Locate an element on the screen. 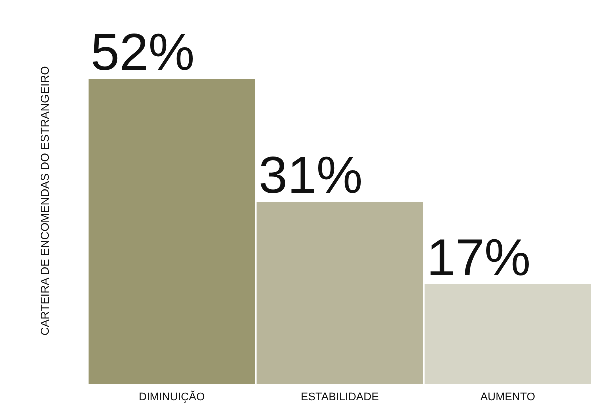  data-label: 17% is located at coordinates (478, 258).